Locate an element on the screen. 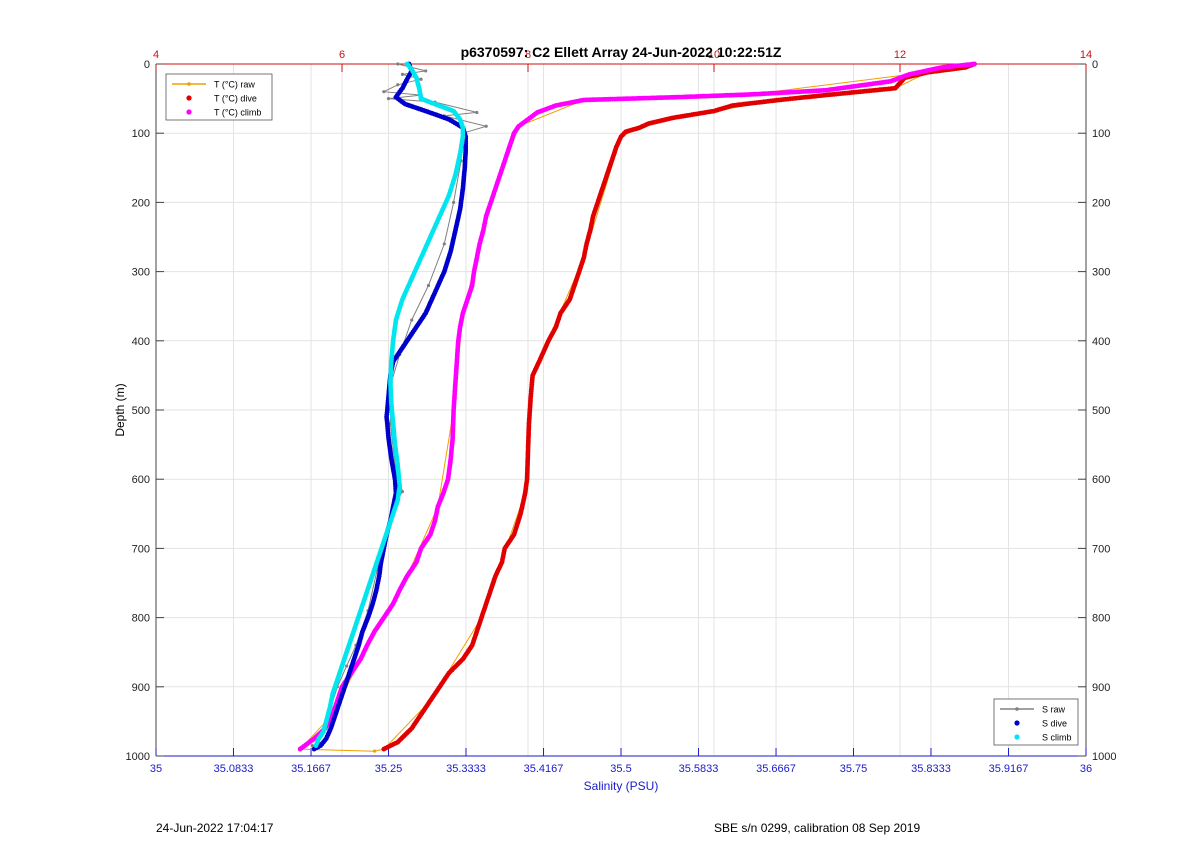 The height and width of the screenshot is (851, 1200). y-right-tick-label: 600 is located at coordinates (1101, 480).